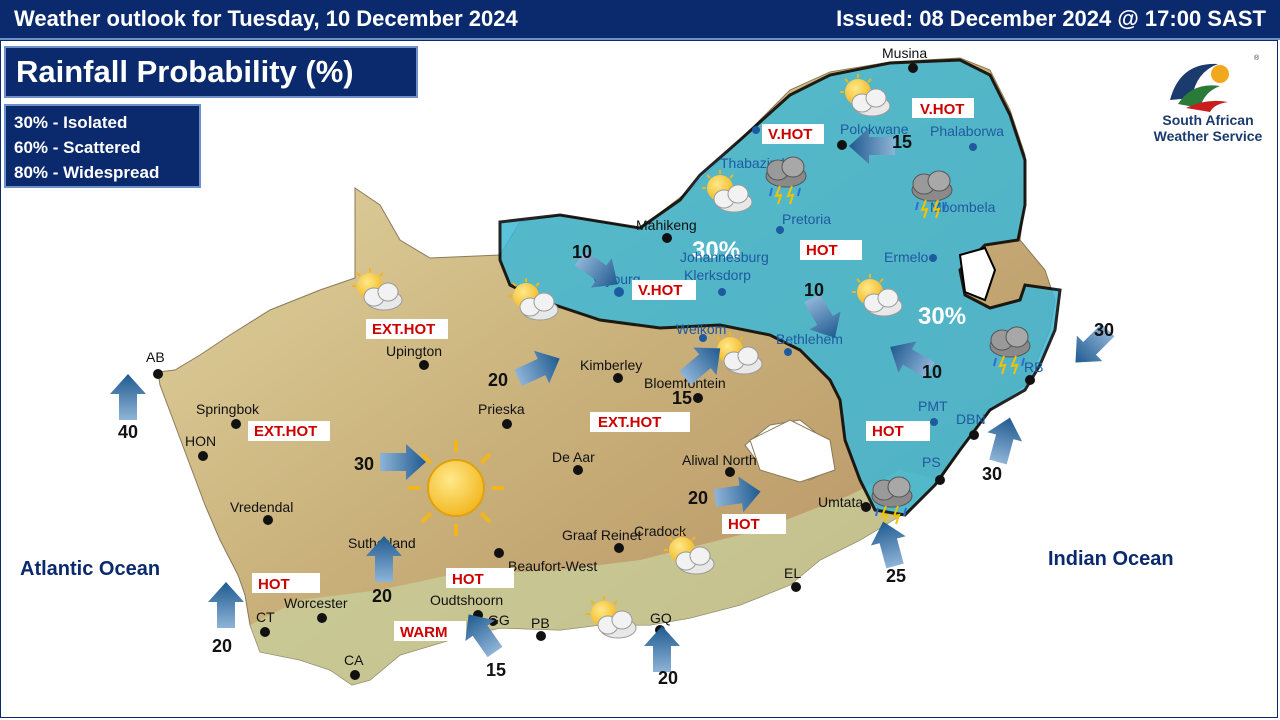 The height and width of the screenshot is (720, 1280). Describe the element at coordinates (573, 457) in the screenshot. I see `city-de-aar: De Aar` at that location.